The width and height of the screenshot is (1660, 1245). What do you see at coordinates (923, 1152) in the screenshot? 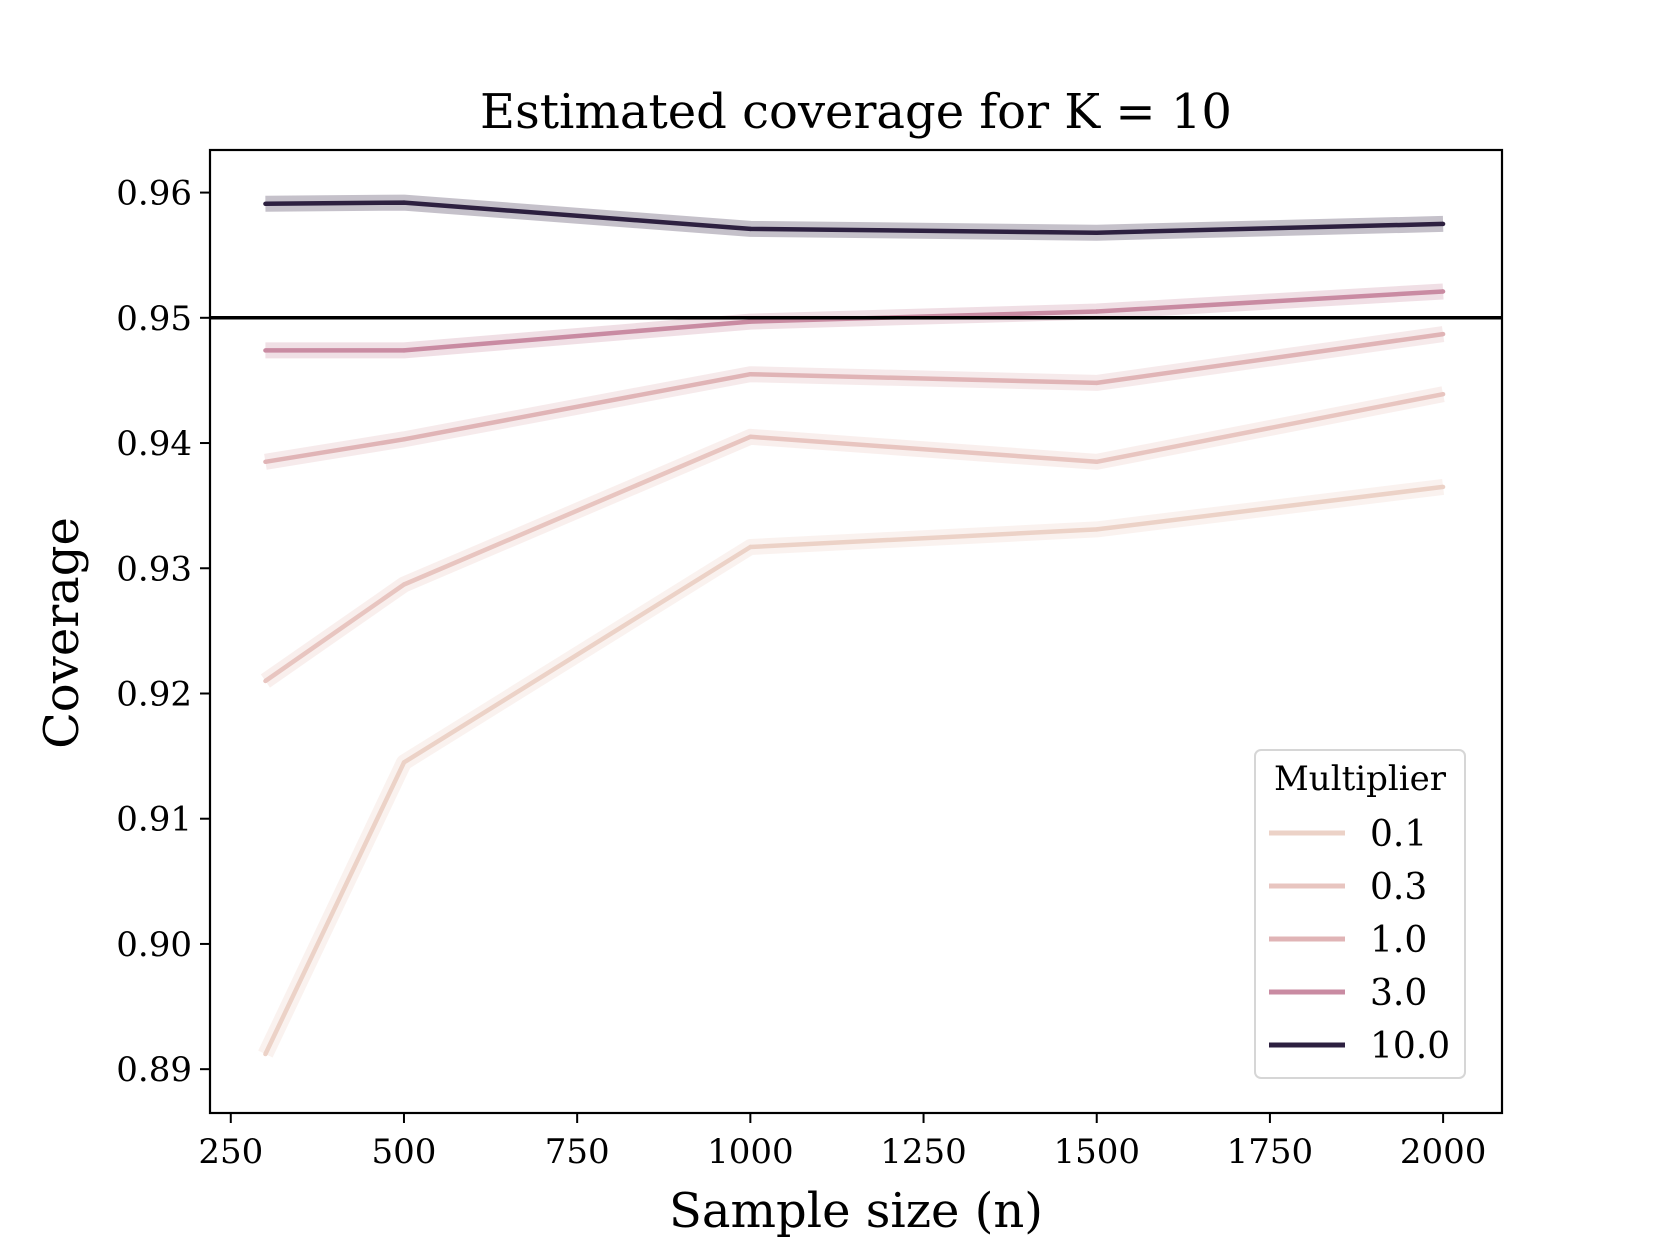
I see `x-tick-label-1250: 1250` at bounding box center [923, 1152].